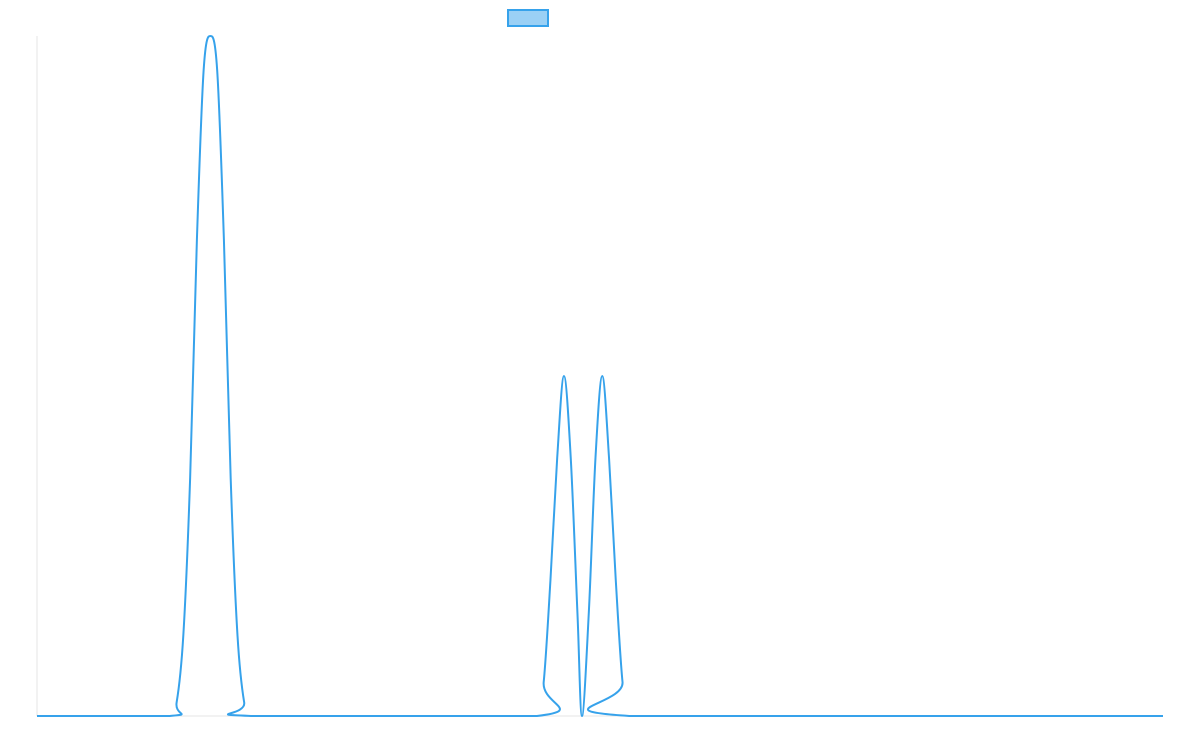 The height and width of the screenshot is (750, 1200). I want to click on legend-swatch, so click(528, 18).